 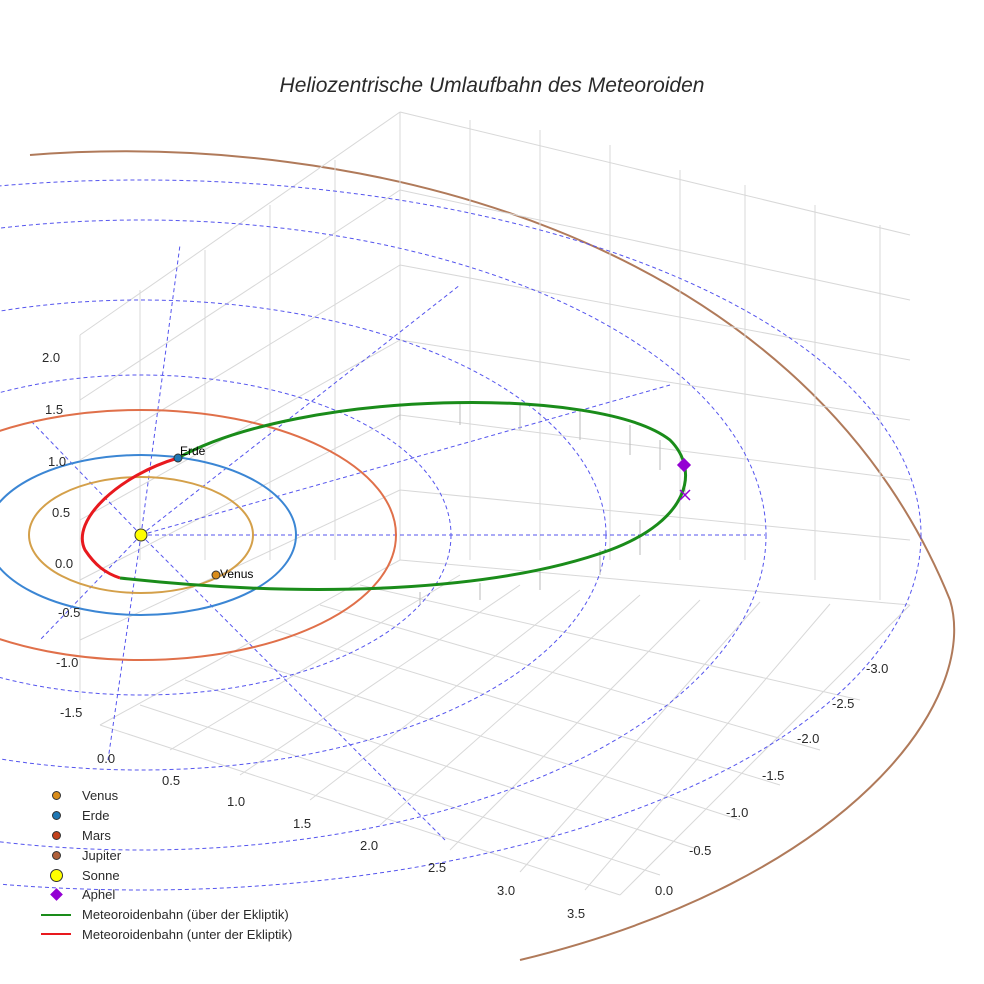 What do you see at coordinates (56, 816) in the screenshot?
I see `erde-dot-icon` at bounding box center [56, 816].